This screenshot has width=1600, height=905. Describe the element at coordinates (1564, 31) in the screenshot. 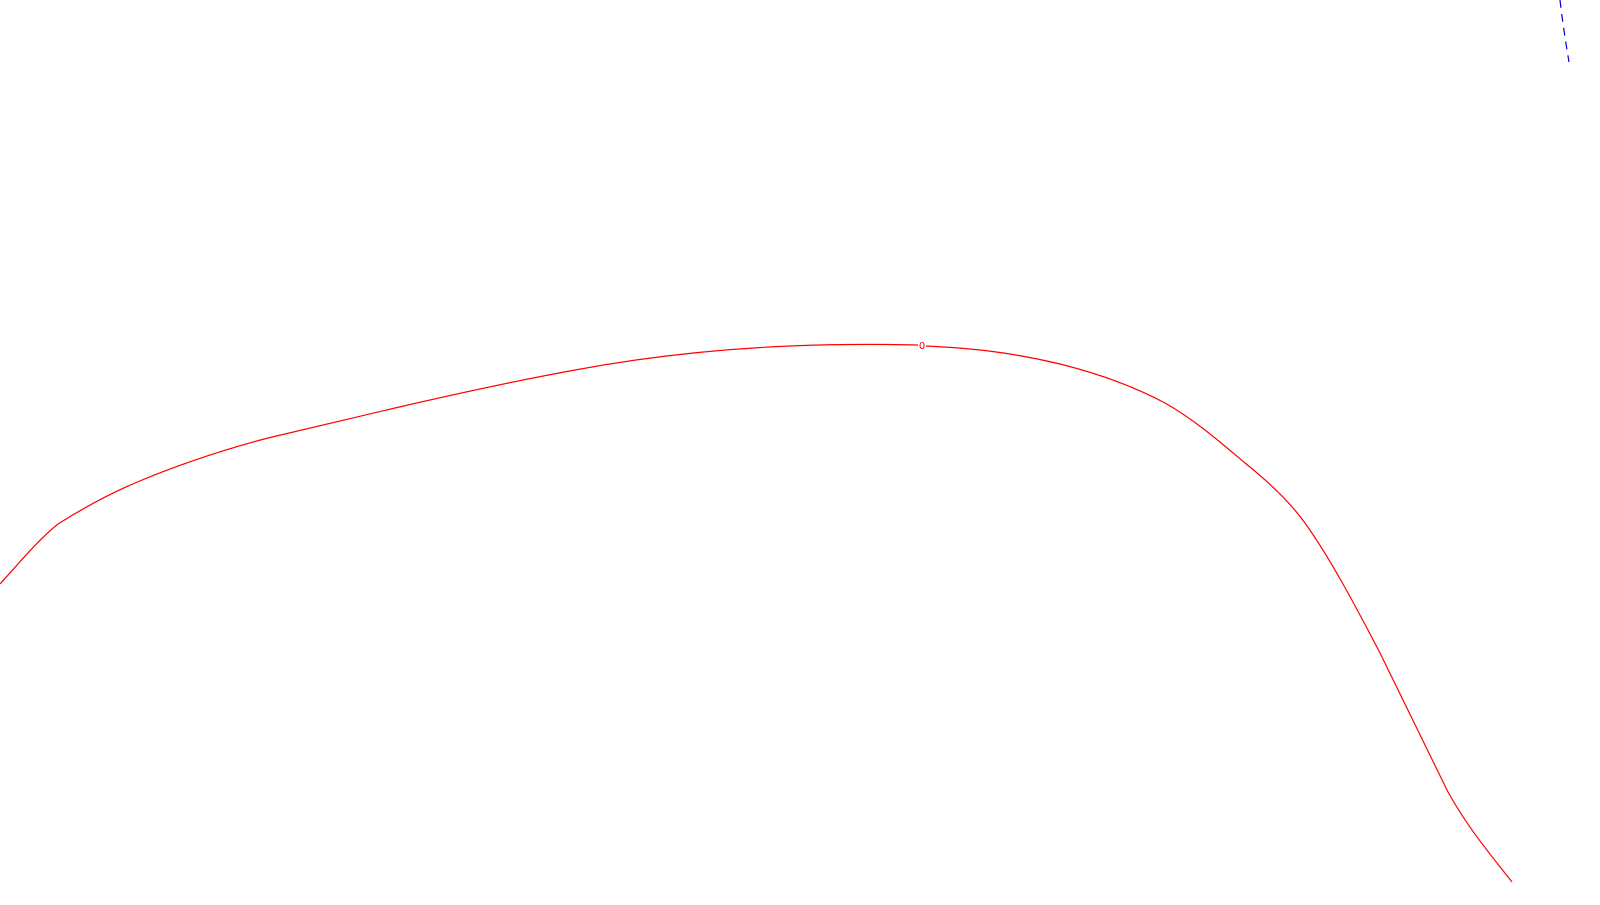

I see `contour-line-blue-dashed` at that location.